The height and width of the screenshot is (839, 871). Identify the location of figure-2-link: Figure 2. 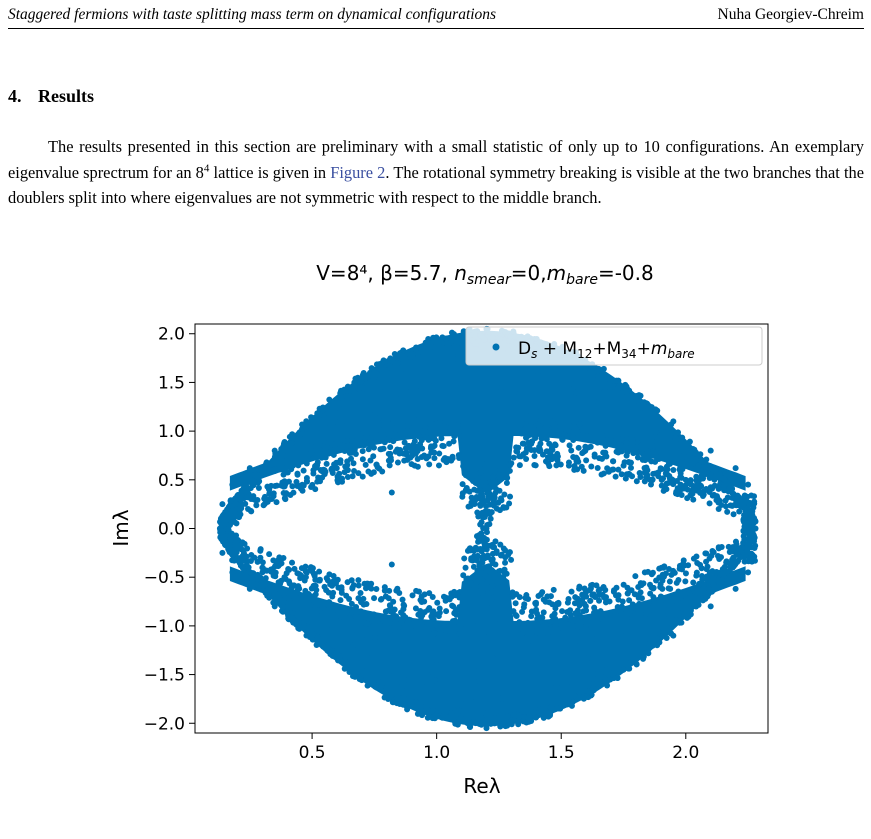
(358, 172).